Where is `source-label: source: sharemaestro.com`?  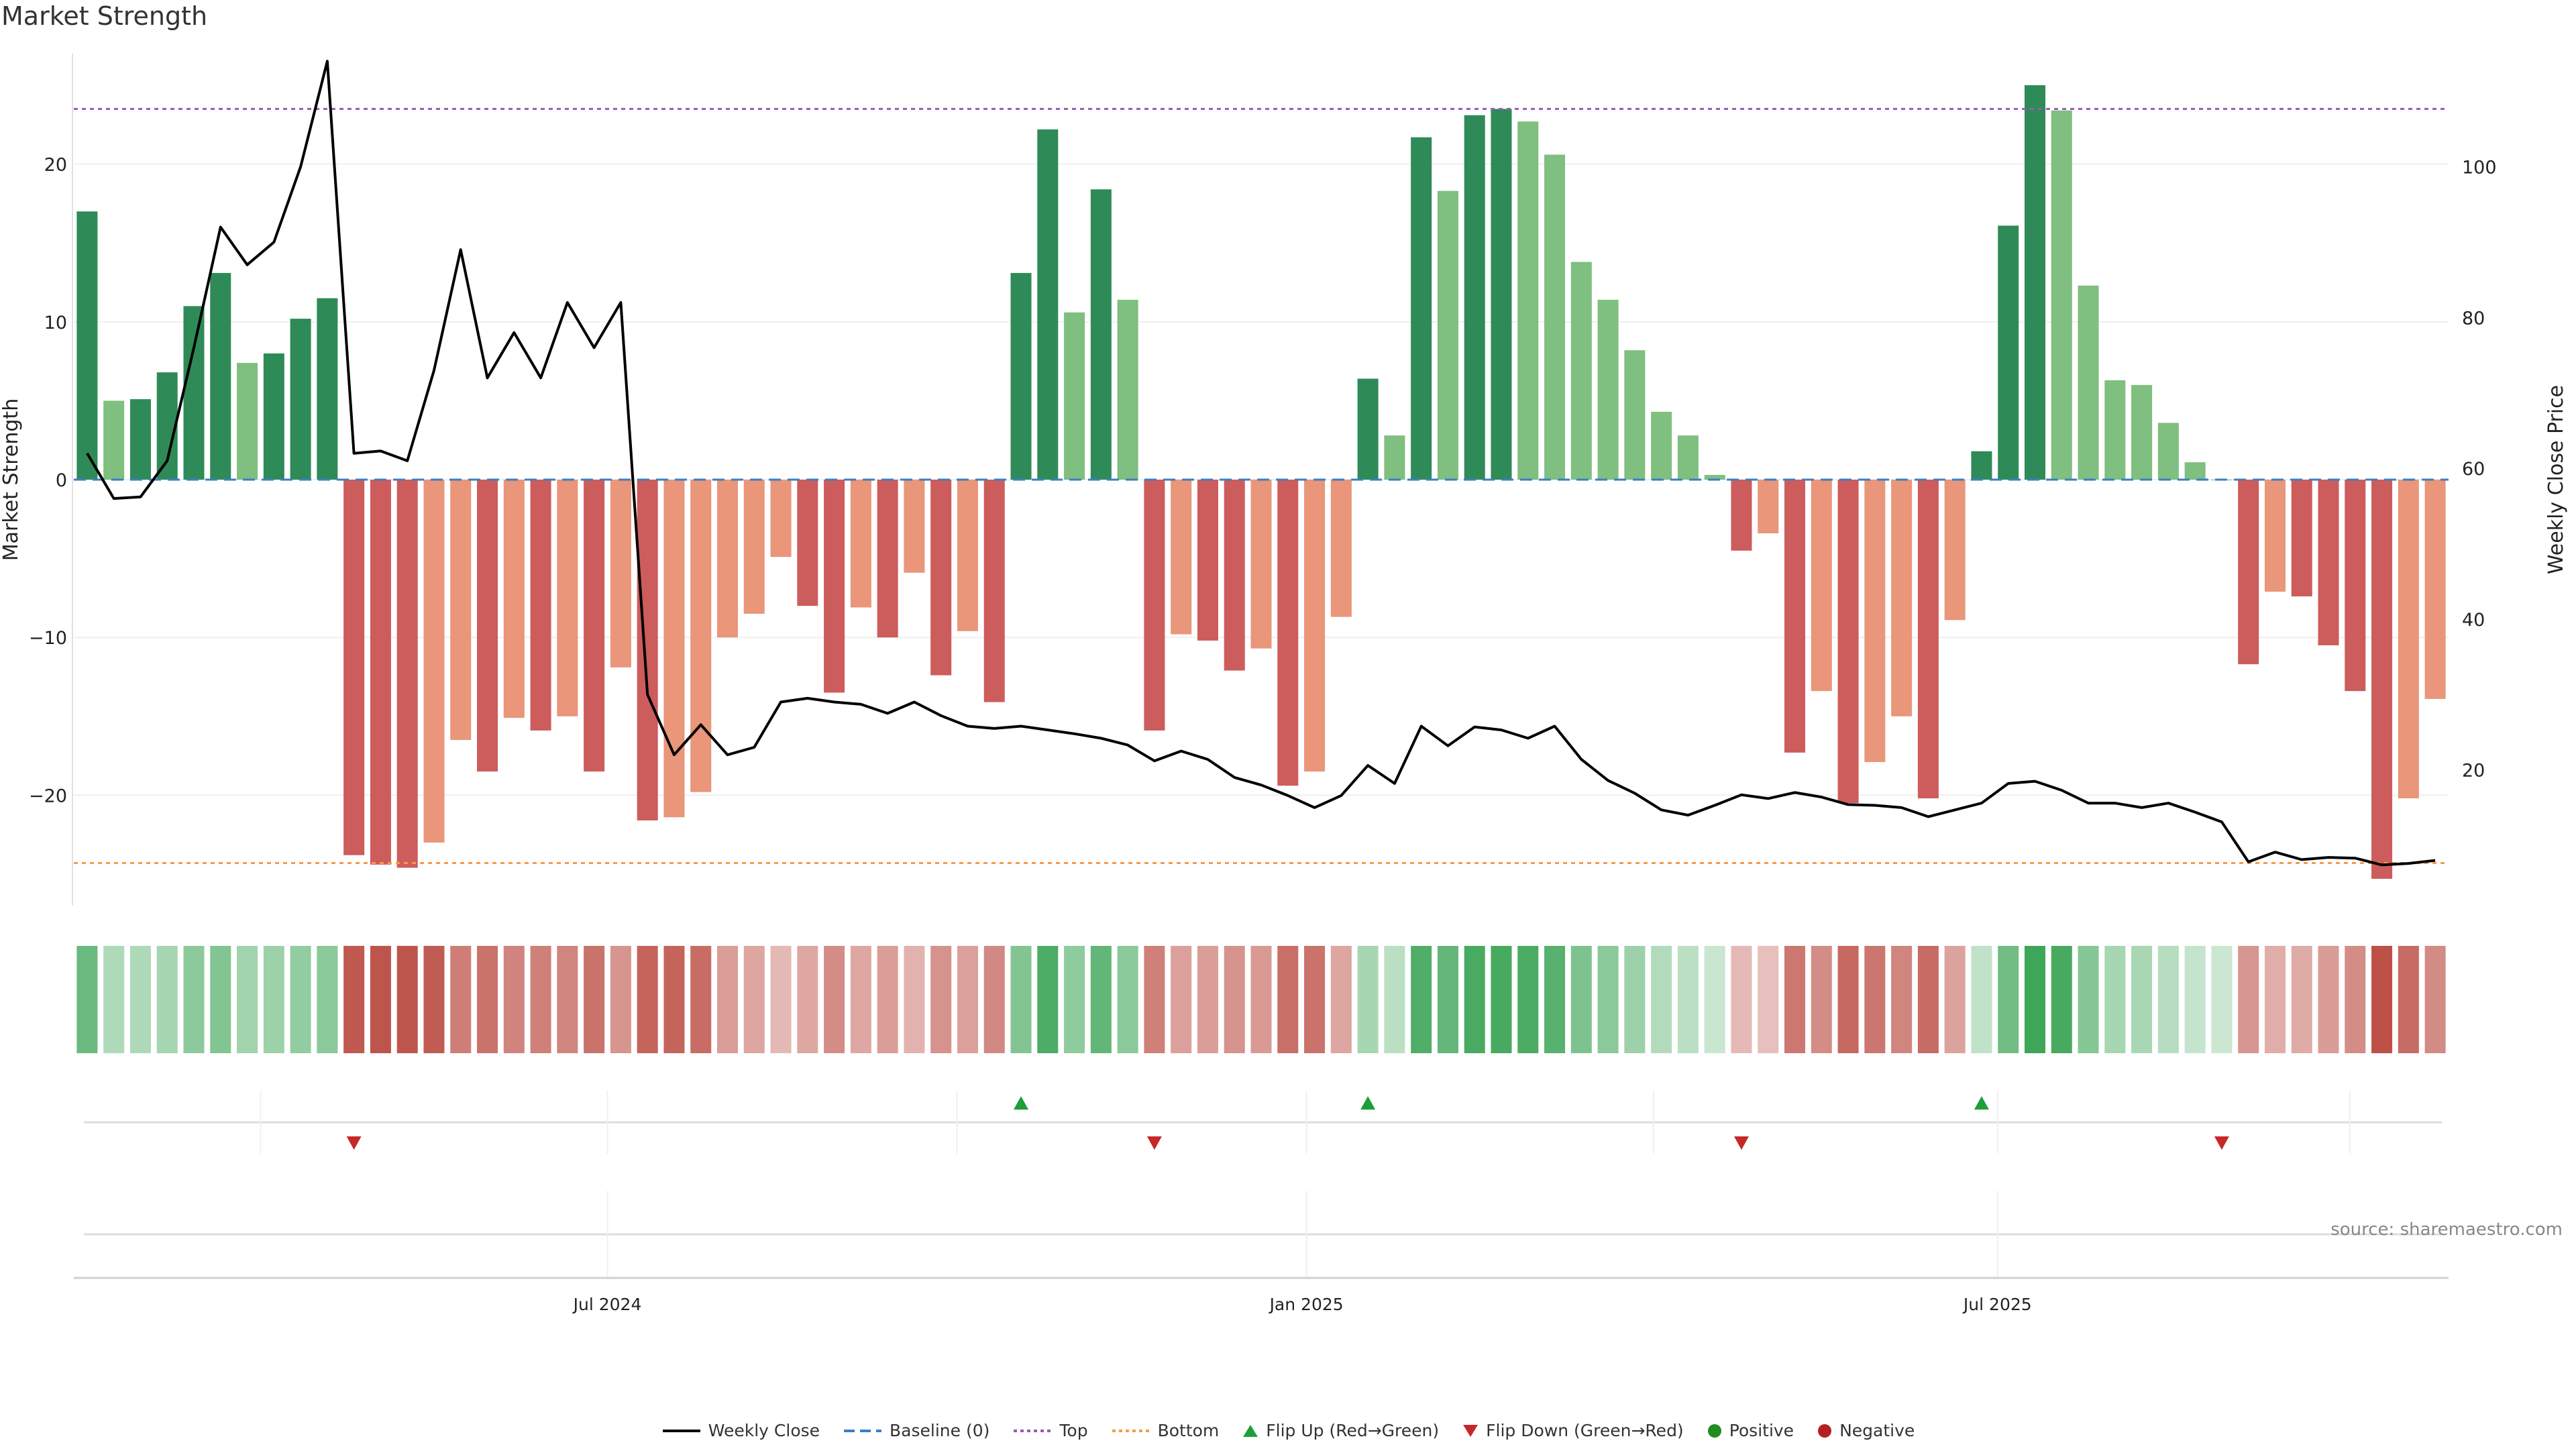 source-label: source: sharemaestro.com is located at coordinates (2446, 1230).